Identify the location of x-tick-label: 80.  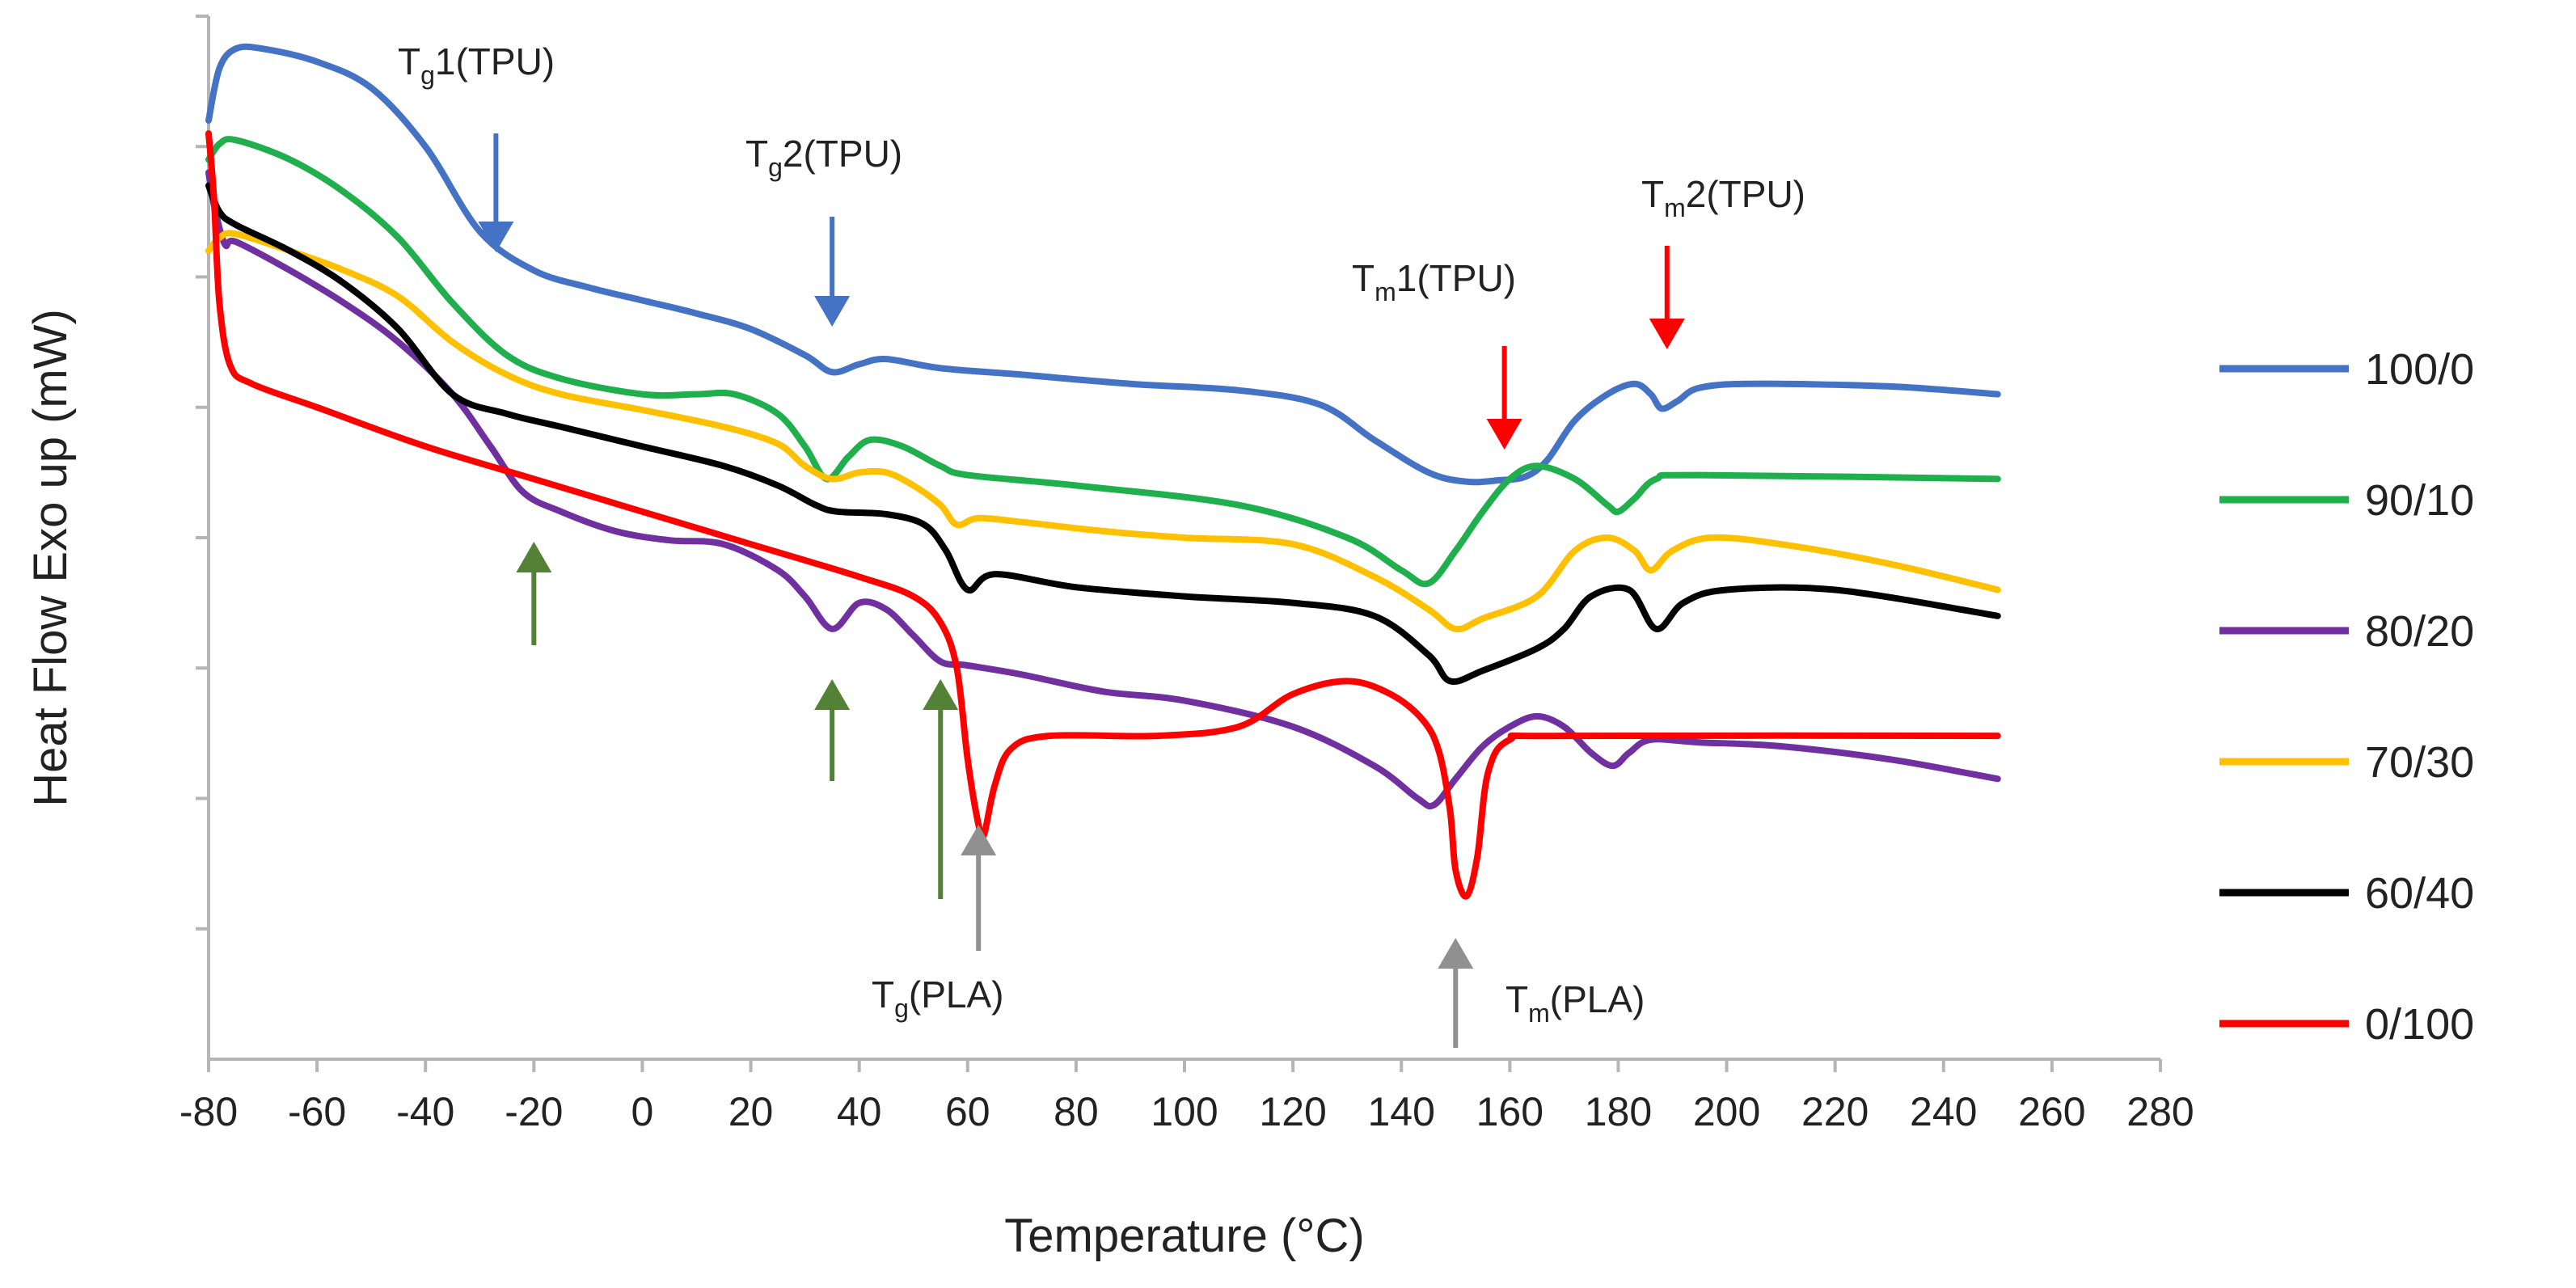
(1076, 1111).